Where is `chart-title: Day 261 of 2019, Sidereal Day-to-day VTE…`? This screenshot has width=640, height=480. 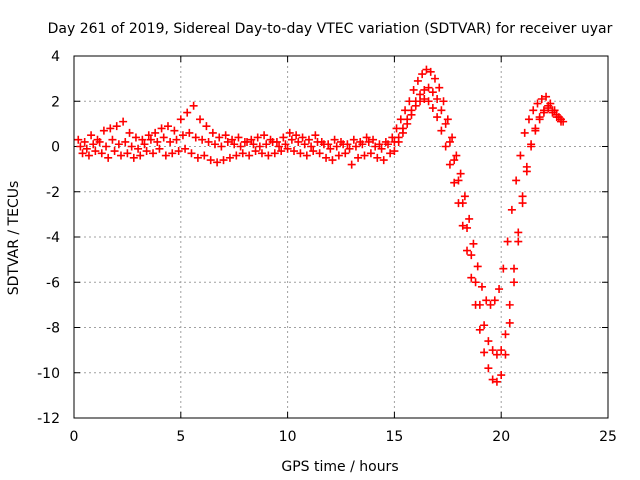
chart-title: Day 261 of 2019, Sidereal Day-to-day VTE… is located at coordinates (330, 29).